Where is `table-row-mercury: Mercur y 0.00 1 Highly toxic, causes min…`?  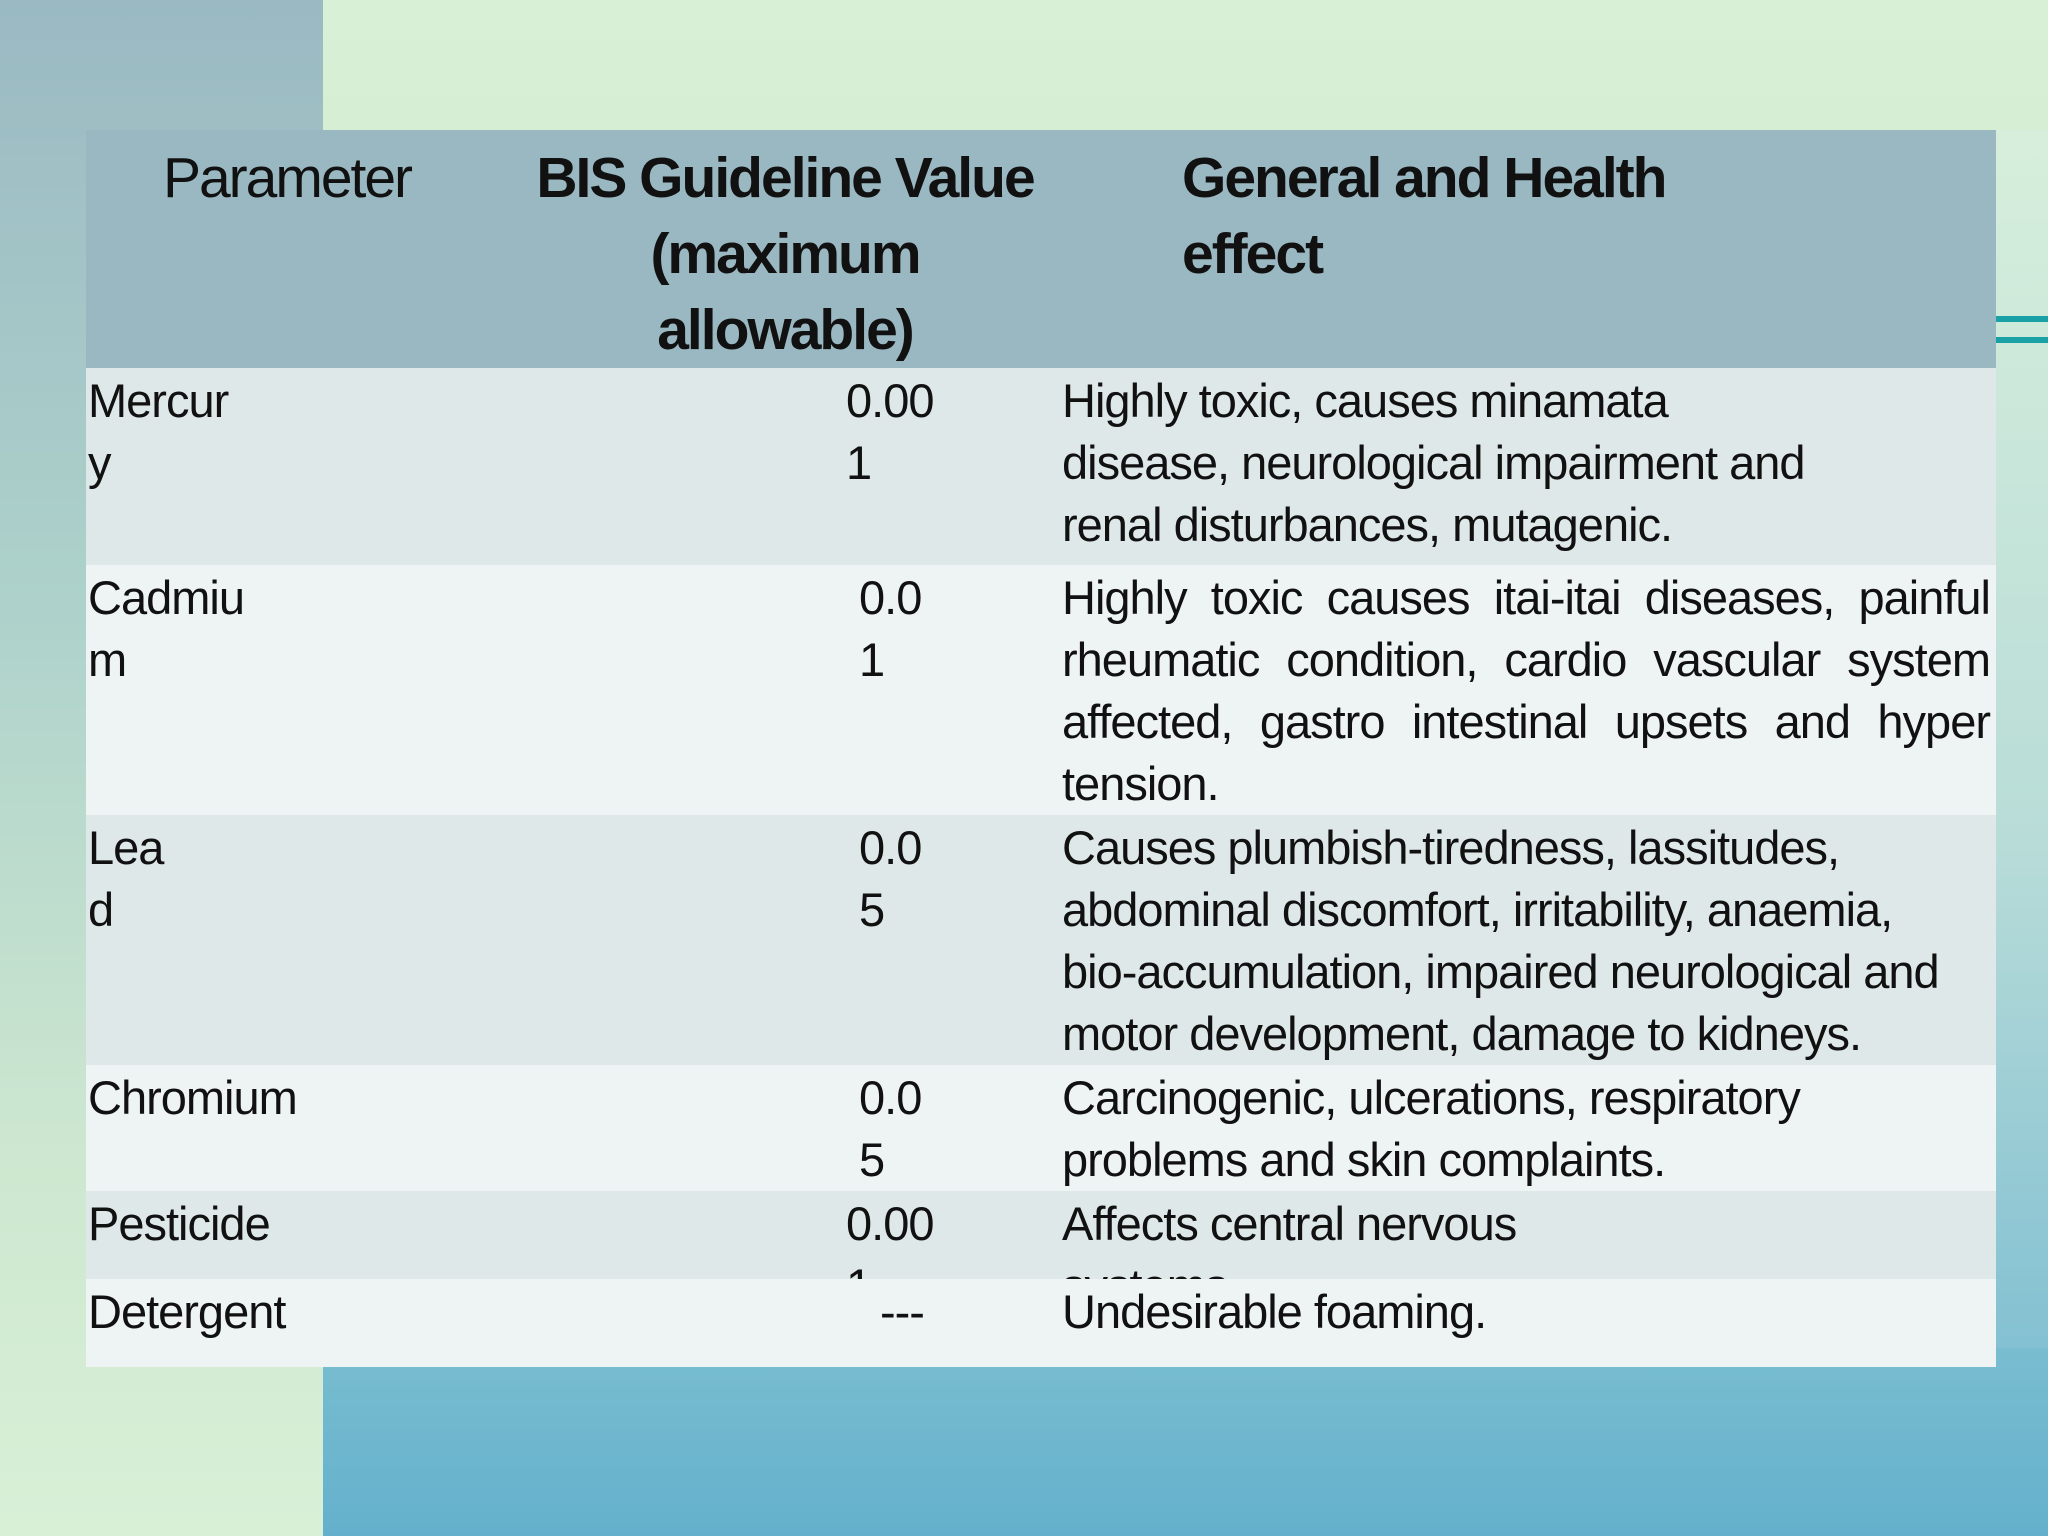
table-row-mercury: Mercur y 0.00 1 Highly toxic, causes min… is located at coordinates (1041, 466).